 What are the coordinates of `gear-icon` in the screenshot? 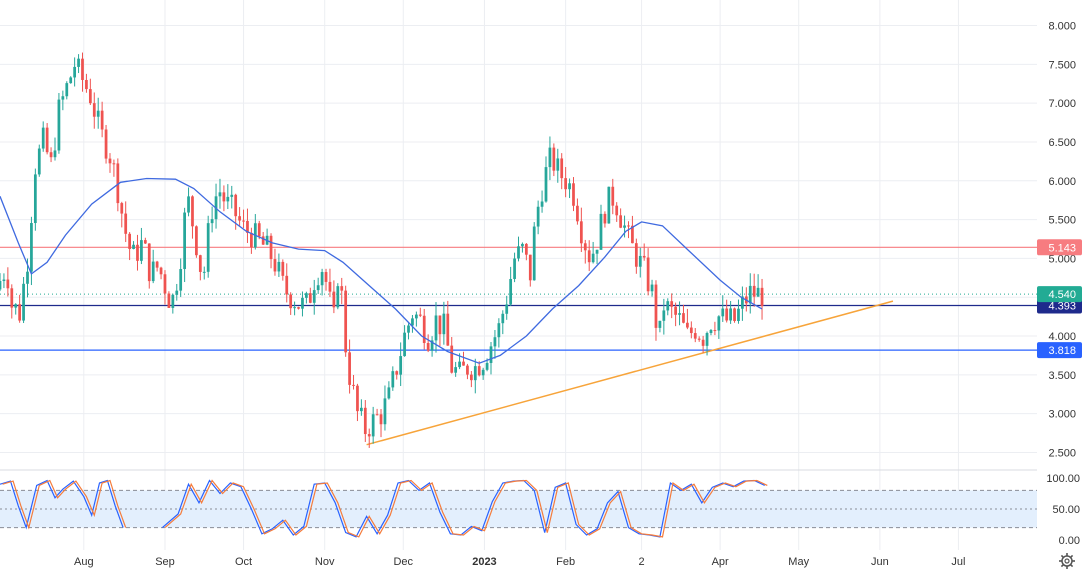 It's located at (1067, 561).